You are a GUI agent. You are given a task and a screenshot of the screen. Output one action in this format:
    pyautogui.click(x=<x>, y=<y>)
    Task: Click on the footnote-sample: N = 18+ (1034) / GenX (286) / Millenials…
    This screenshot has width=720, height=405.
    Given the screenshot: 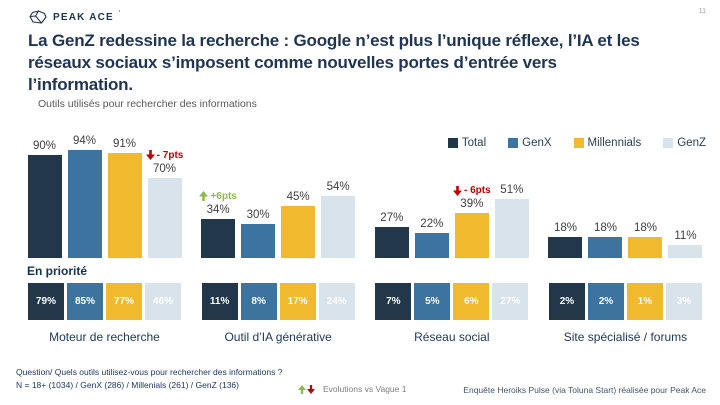 What is the action you would take?
    pyautogui.click(x=127, y=385)
    